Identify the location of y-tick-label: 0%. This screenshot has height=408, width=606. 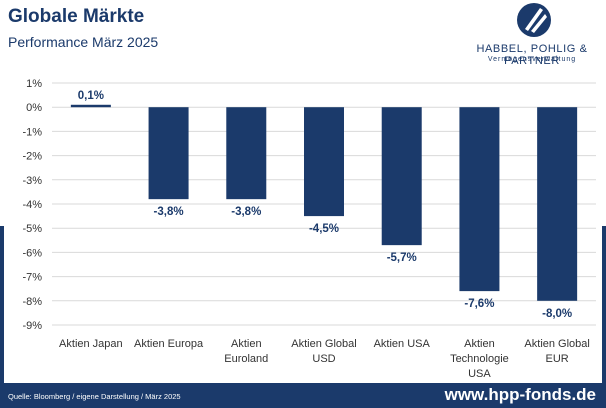
(34, 108).